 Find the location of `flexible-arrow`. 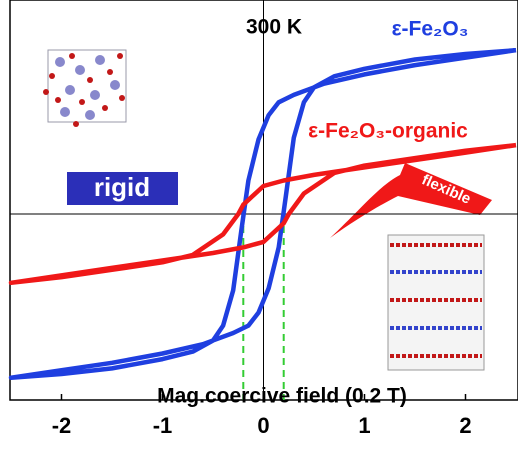

flexible-arrow is located at coordinates (411, 200).